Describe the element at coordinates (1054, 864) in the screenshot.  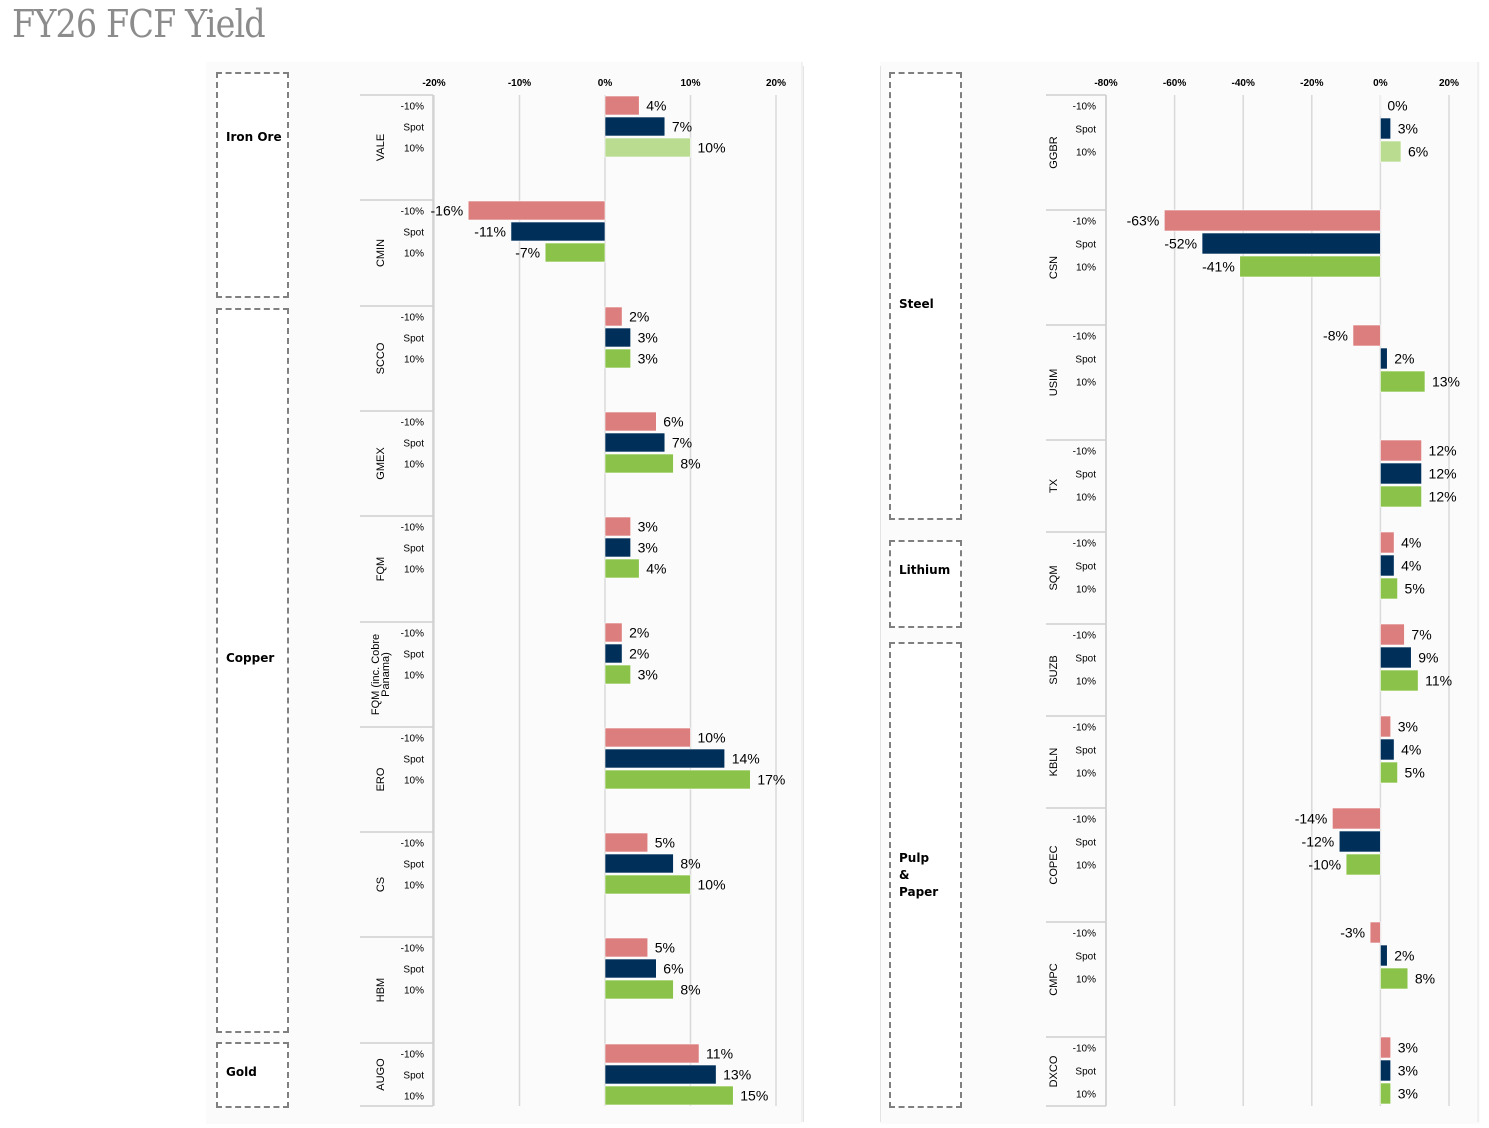
I see `category-label-line: COPEC` at that location.